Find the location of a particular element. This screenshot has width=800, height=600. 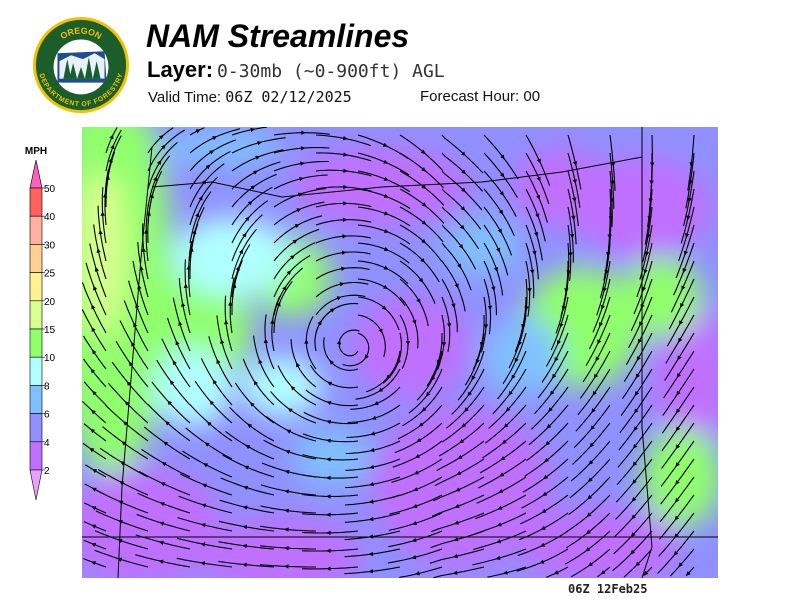

legend-label: 4 is located at coordinates (47, 443).